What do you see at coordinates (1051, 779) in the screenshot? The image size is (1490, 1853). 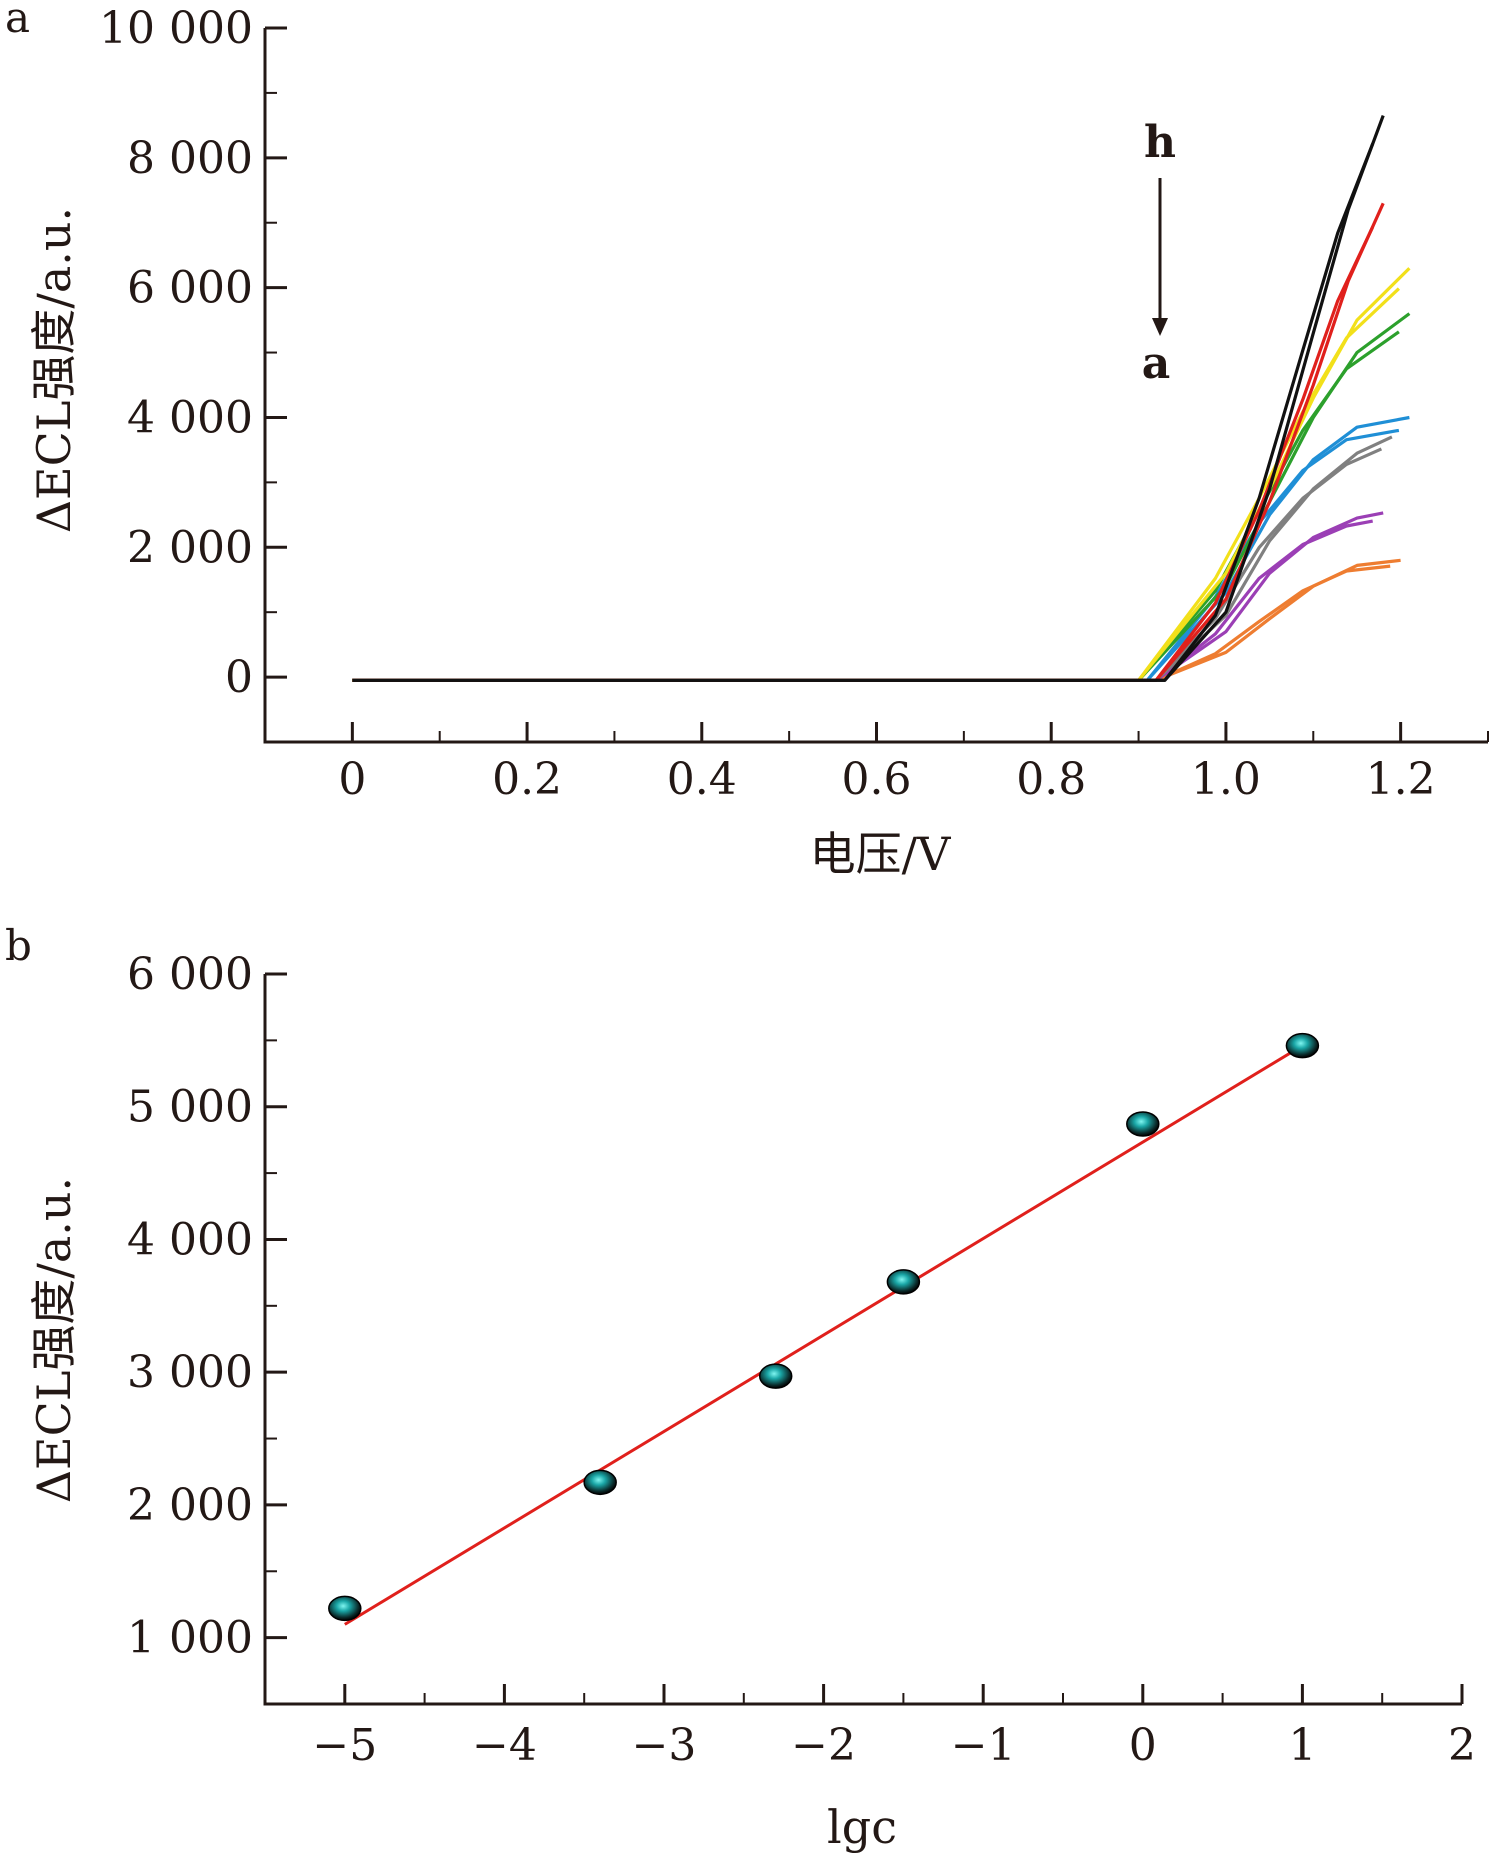 I see `x-tick-label-a: 0.8` at bounding box center [1051, 779].